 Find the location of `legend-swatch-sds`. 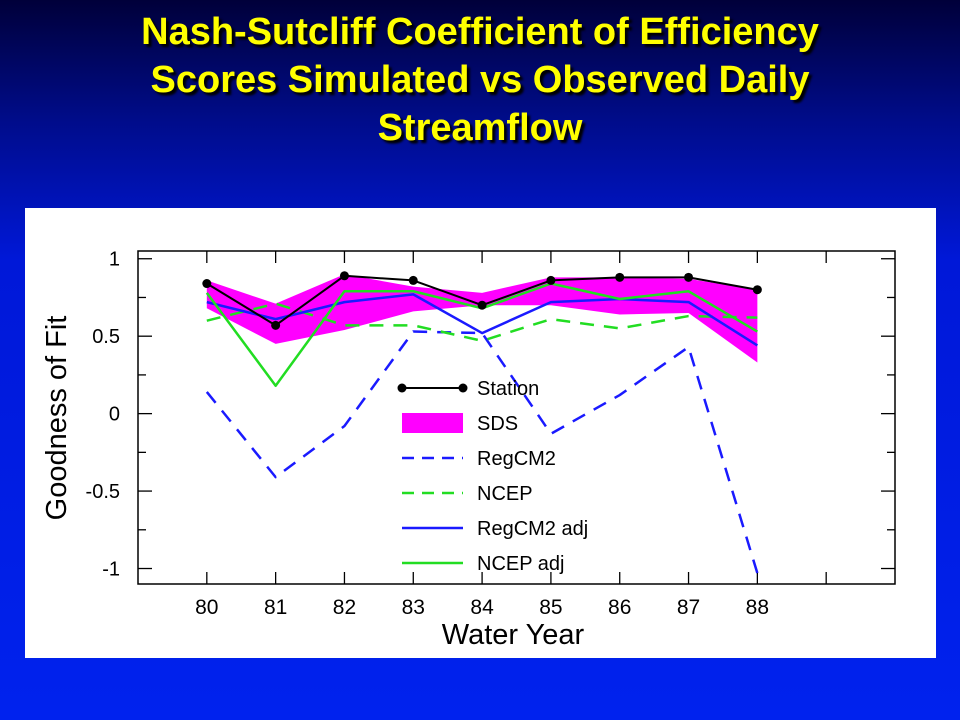

legend-swatch-sds is located at coordinates (432, 423).